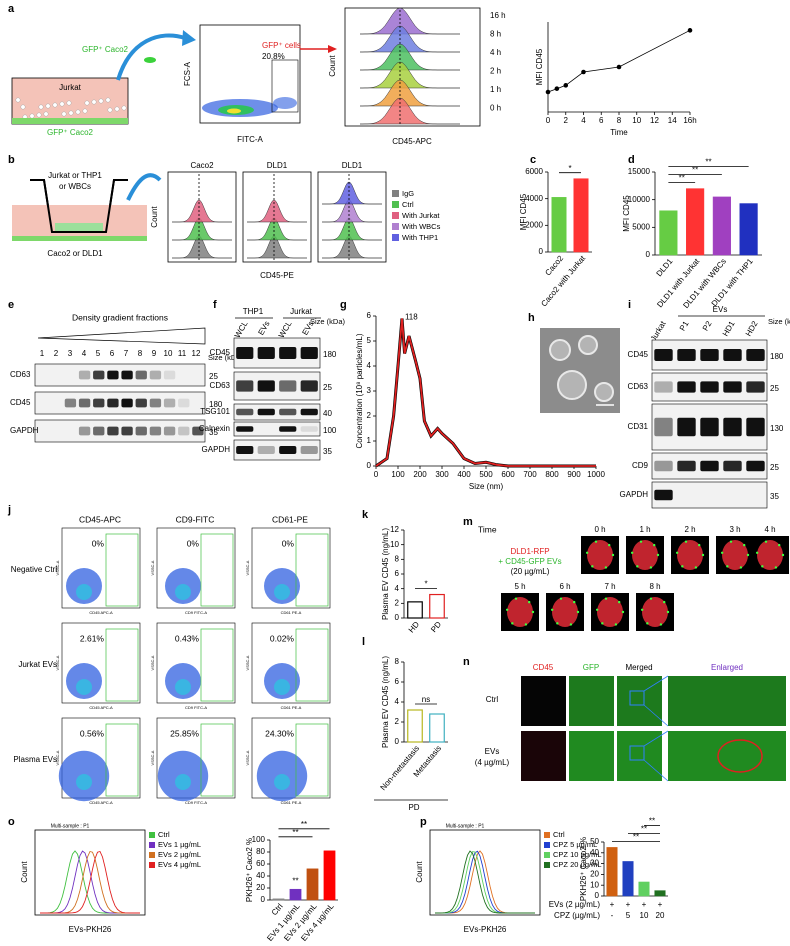 The height and width of the screenshot is (946, 790). I want to click on y-tick-label: 10000, so click(639, 199).